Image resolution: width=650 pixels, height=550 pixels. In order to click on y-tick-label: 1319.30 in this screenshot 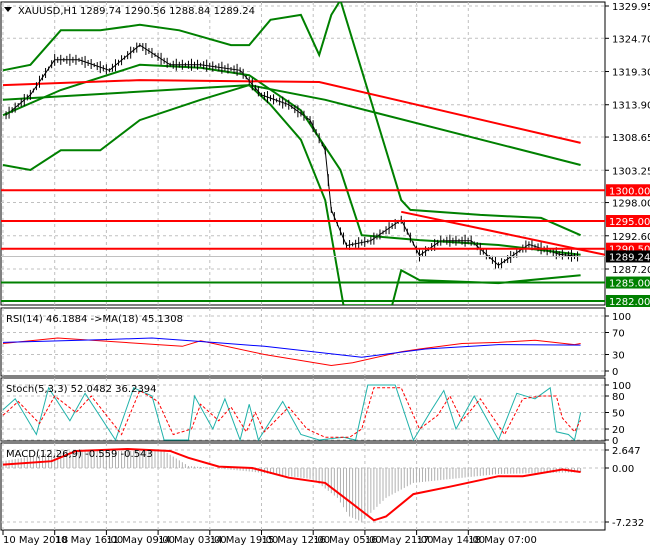, I will do `click(631, 73)`.